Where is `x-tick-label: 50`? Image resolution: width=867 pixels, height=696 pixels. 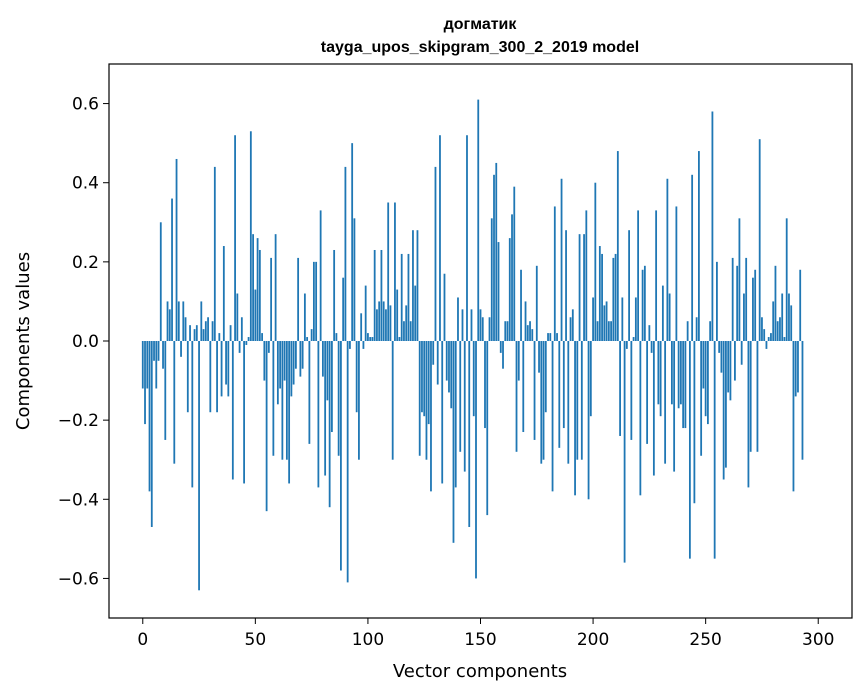 x-tick-label: 50 is located at coordinates (256, 640).